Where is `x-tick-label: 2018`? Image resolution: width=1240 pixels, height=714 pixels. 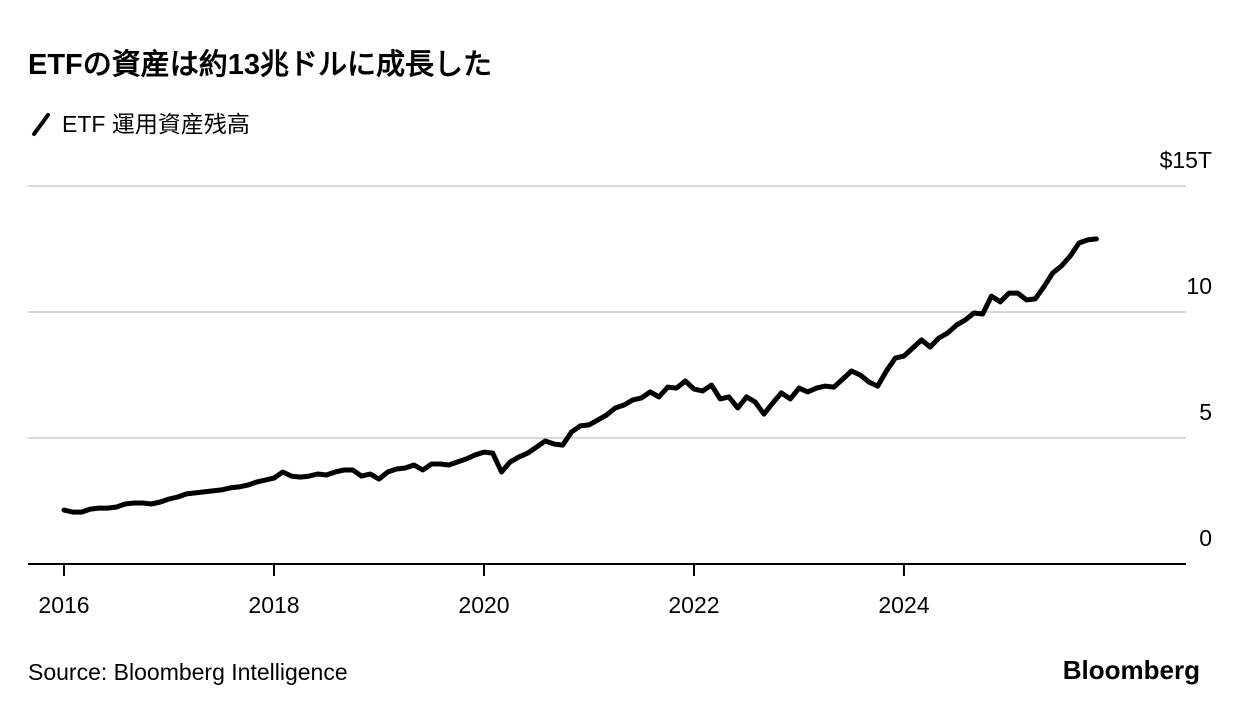 x-tick-label: 2018 is located at coordinates (273, 605).